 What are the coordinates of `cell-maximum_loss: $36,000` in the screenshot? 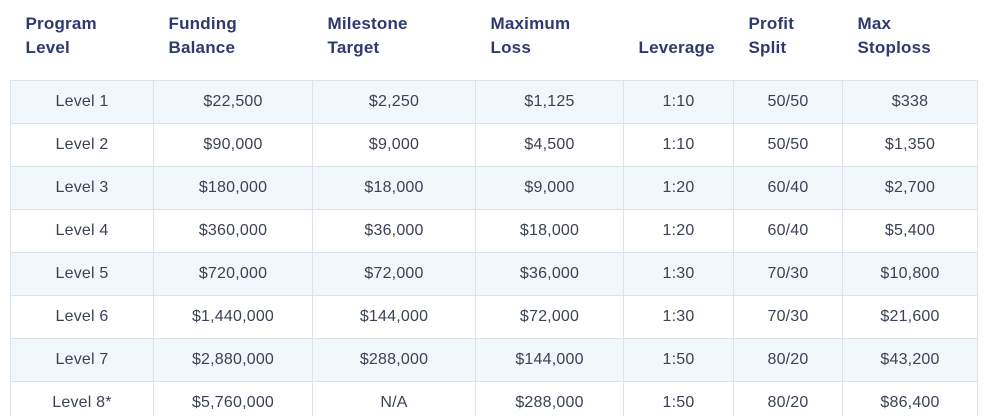 It's located at (549, 274).